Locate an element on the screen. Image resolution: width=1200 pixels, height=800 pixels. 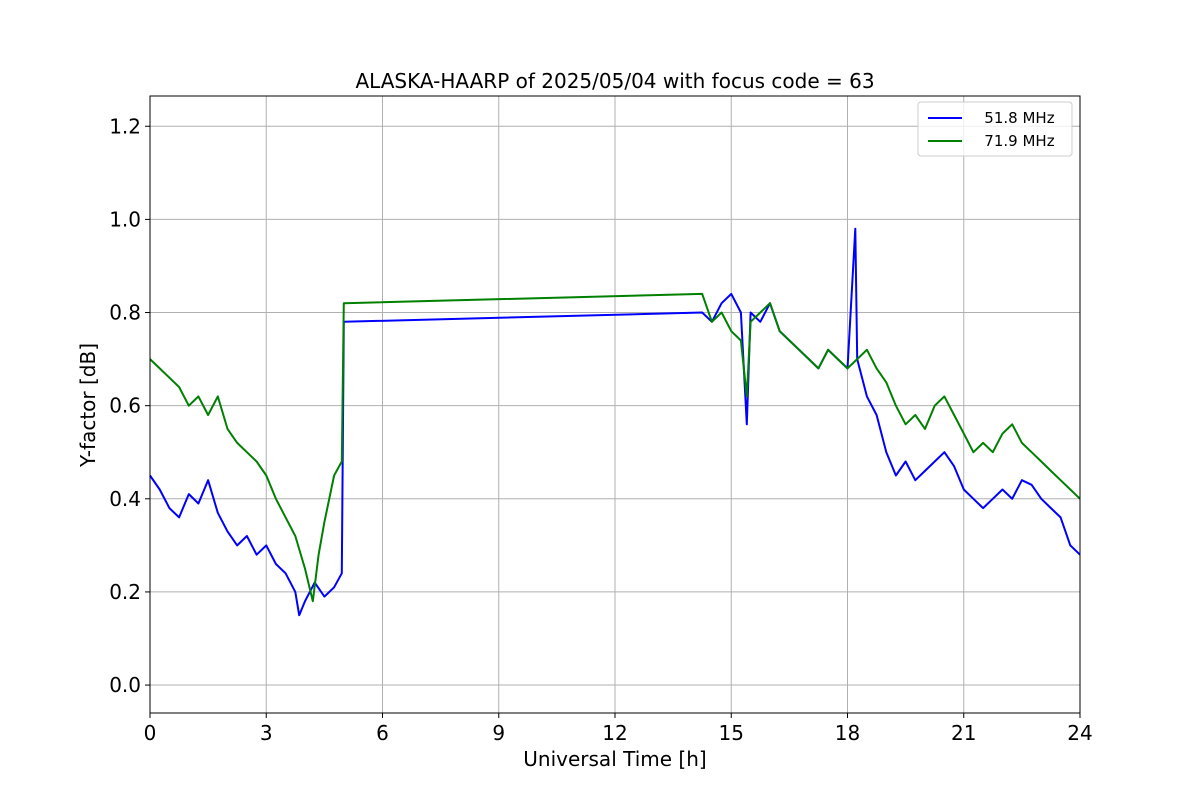
x-tick-label: 24 is located at coordinates (1079, 733).